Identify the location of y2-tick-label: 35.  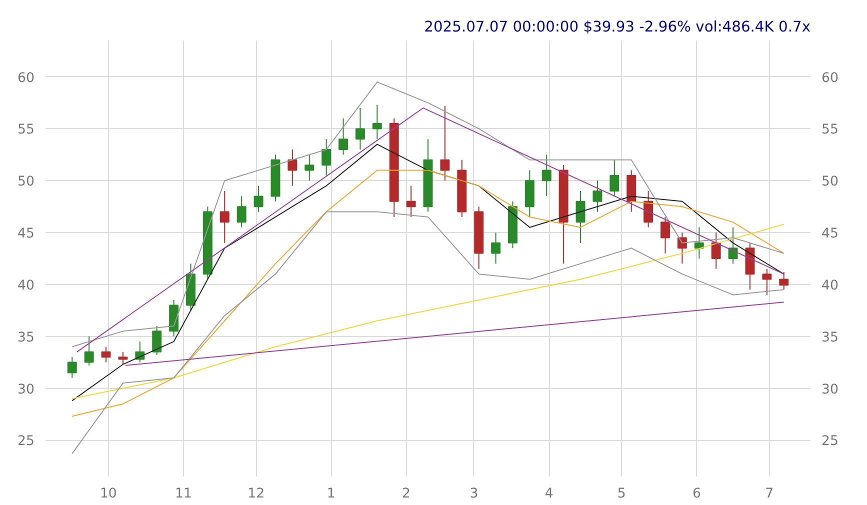
(830, 338).